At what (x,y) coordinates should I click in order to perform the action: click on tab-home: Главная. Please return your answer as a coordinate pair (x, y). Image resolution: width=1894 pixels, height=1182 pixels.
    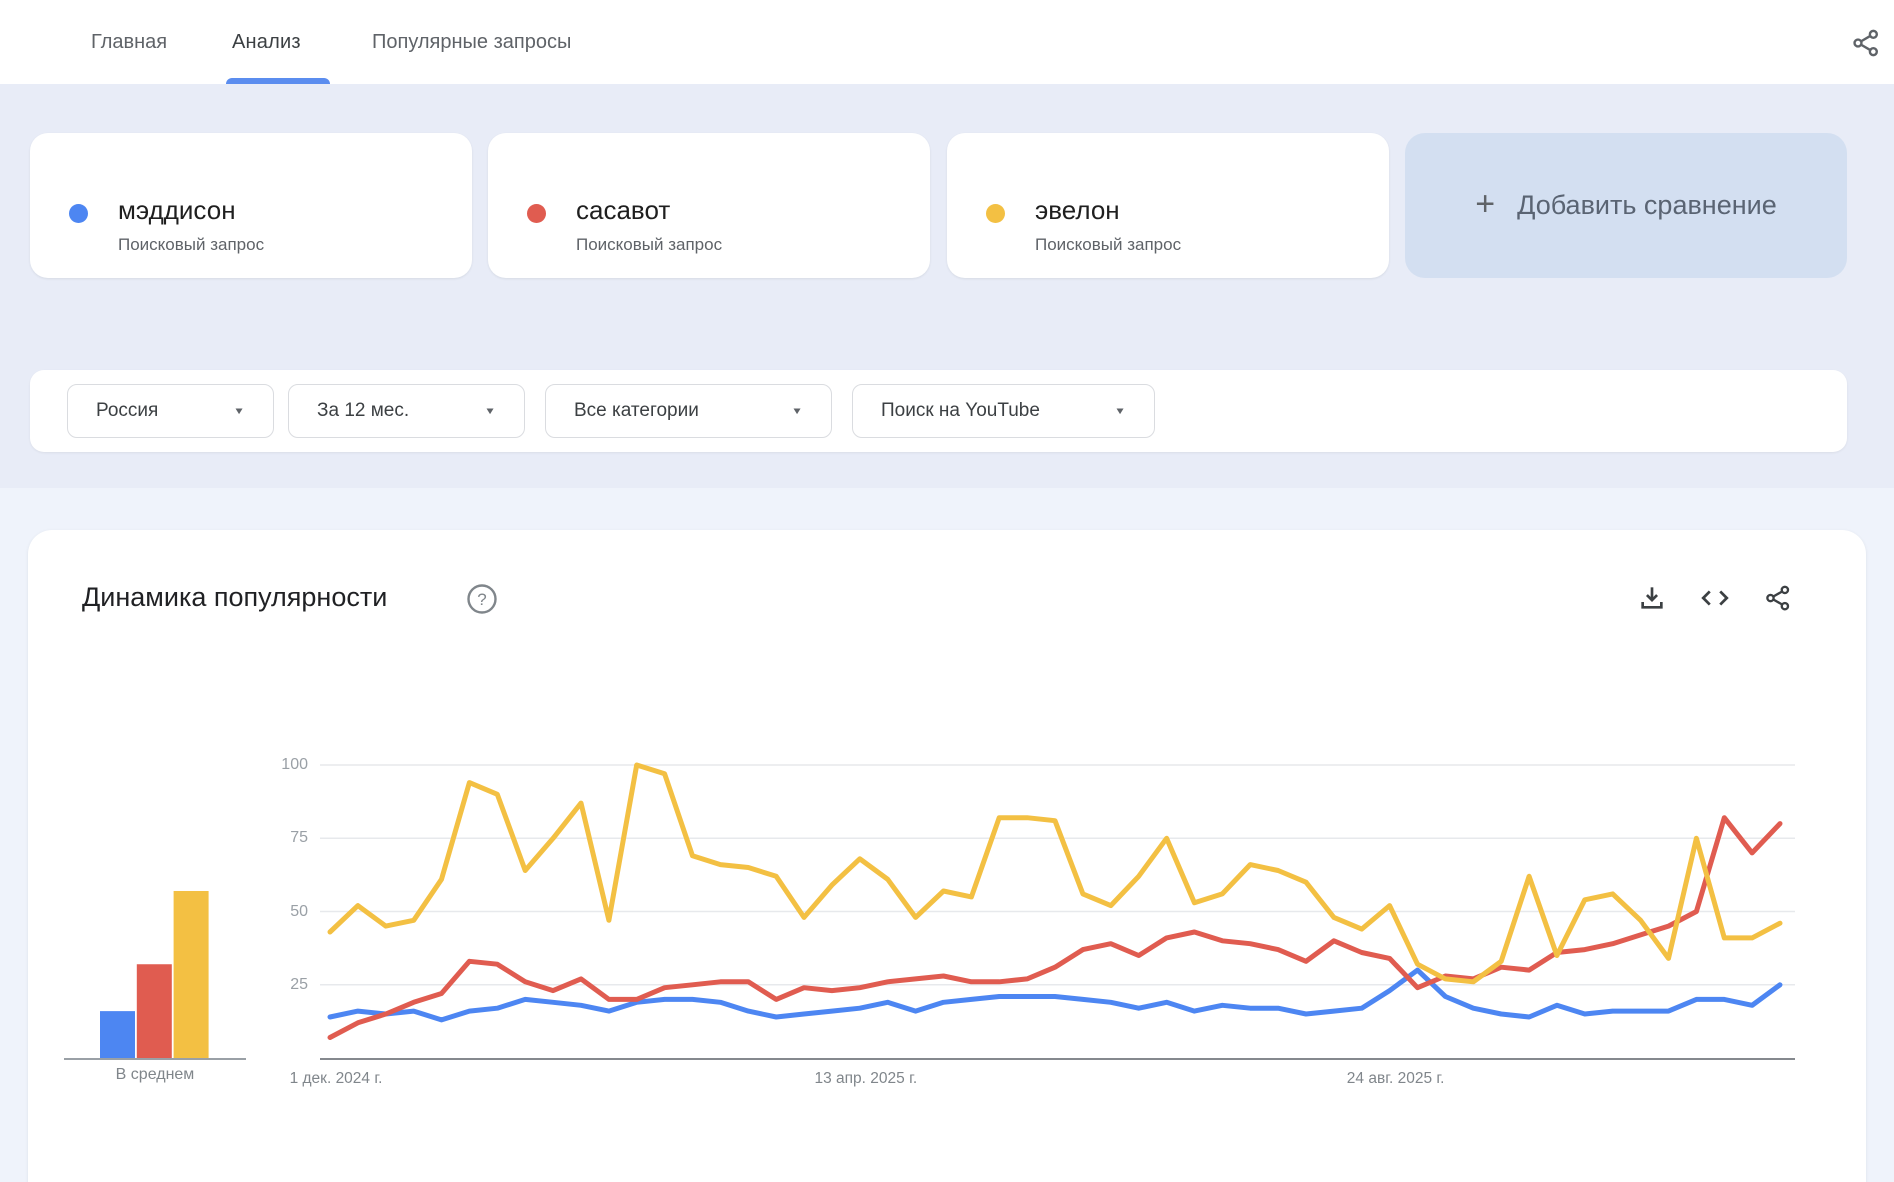
    Looking at the image, I should click on (129, 41).